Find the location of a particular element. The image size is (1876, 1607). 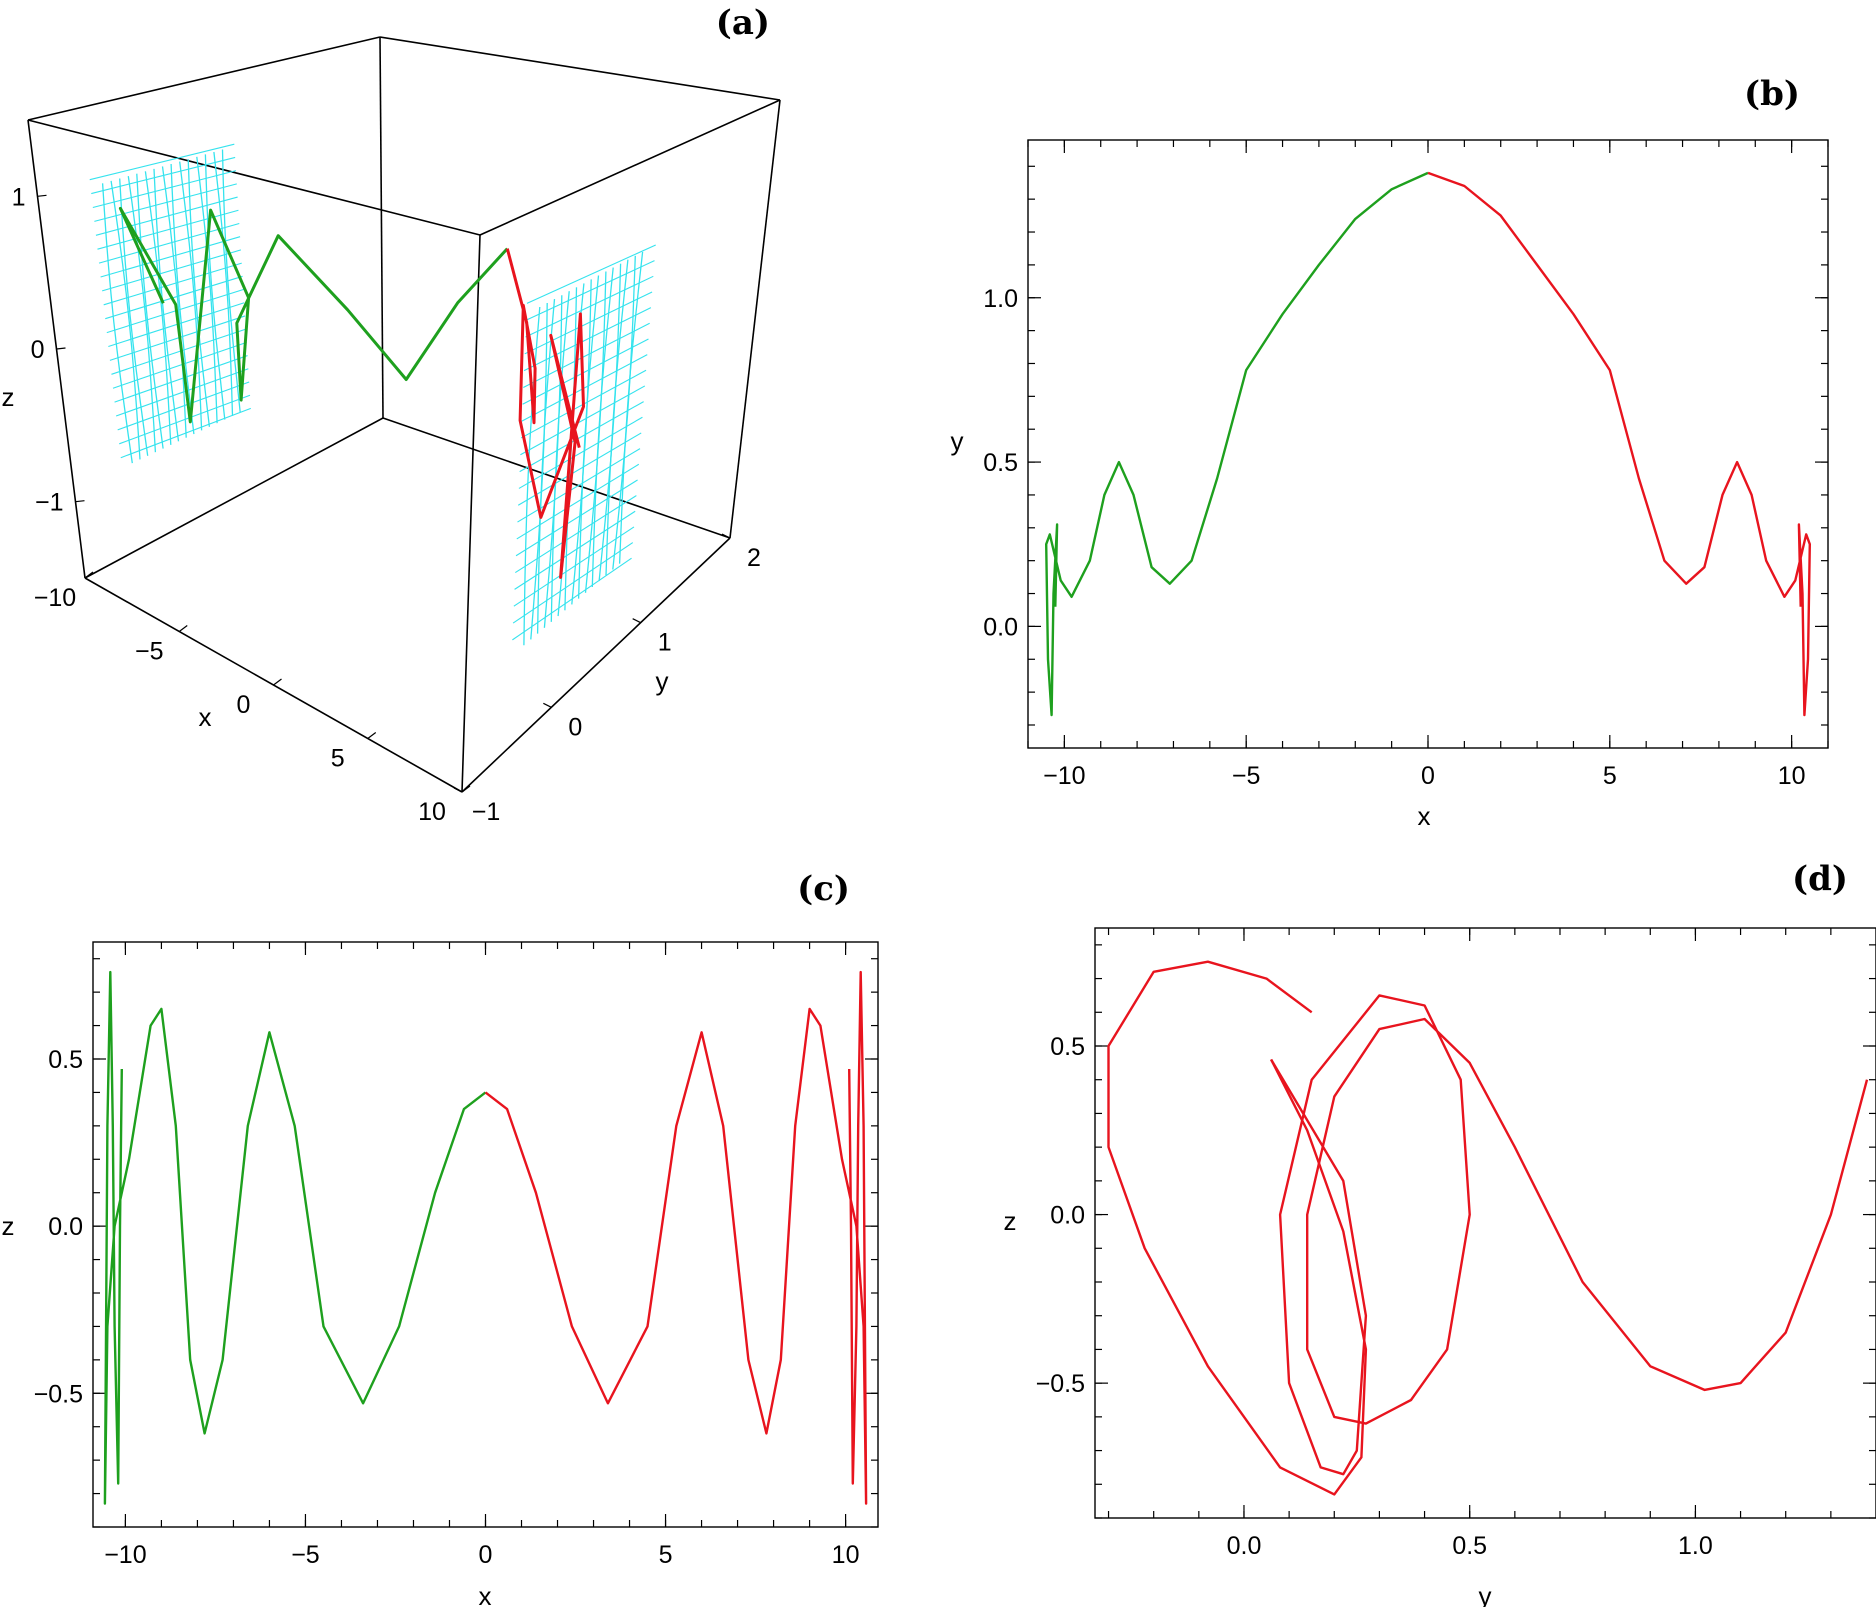

x-tick-label: 1.0 is located at coordinates (1695, 1546).